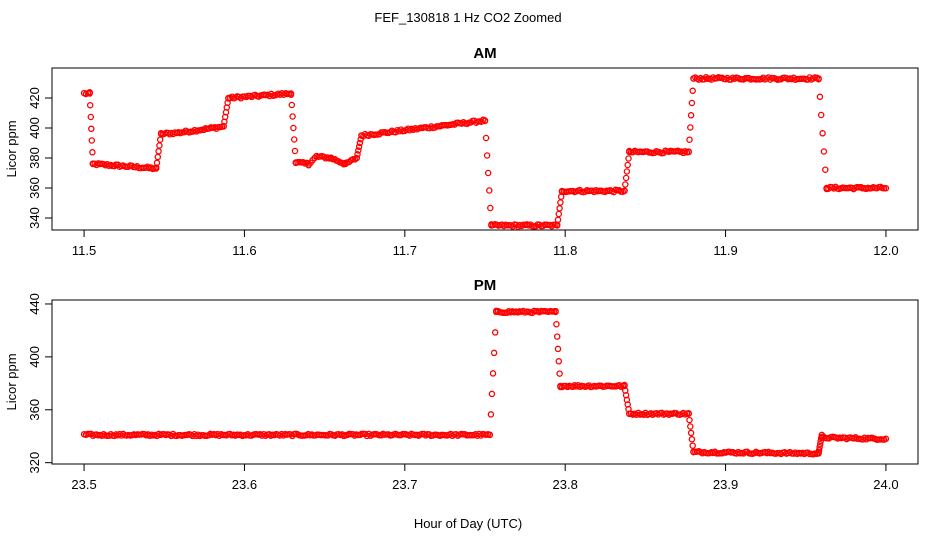 The width and height of the screenshot is (936, 540). Describe the element at coordinates (565, 484) in the screenshot. I see `pm-xtick-label: 23.8` at that location.